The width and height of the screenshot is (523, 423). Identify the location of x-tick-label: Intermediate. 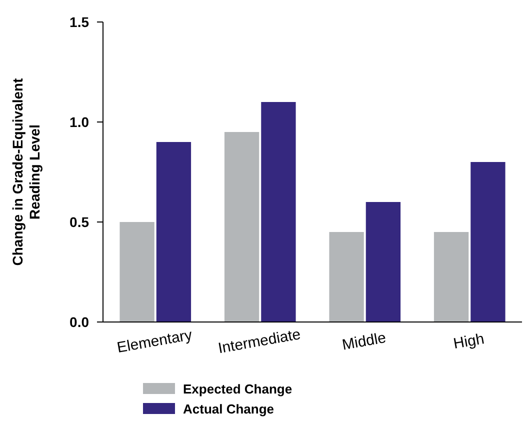
(259, 342).